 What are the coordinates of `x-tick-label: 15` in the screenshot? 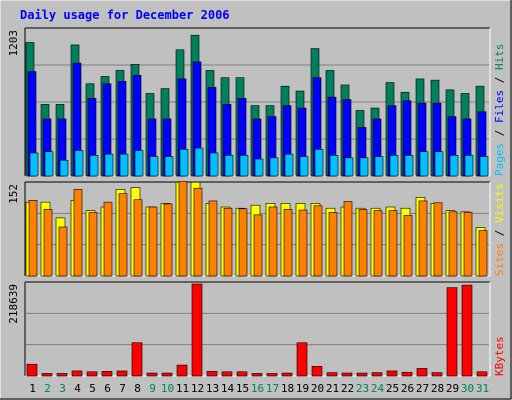 It's located at (242, 388).